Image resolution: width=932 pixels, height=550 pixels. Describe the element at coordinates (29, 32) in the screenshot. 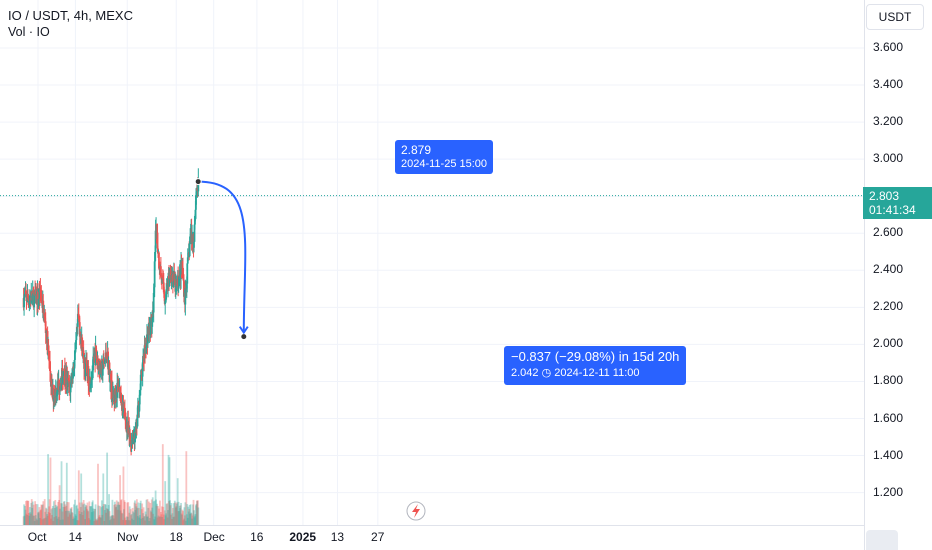

I see `volume-legend: Vol · IO` at that location.